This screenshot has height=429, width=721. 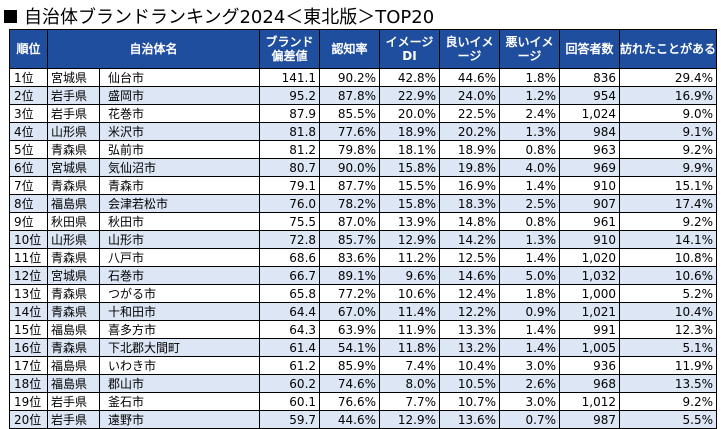 I want to click on page-title: 自治体ブランドランキング2024＜東北版＞TOP20, so click(x=219, y=16).